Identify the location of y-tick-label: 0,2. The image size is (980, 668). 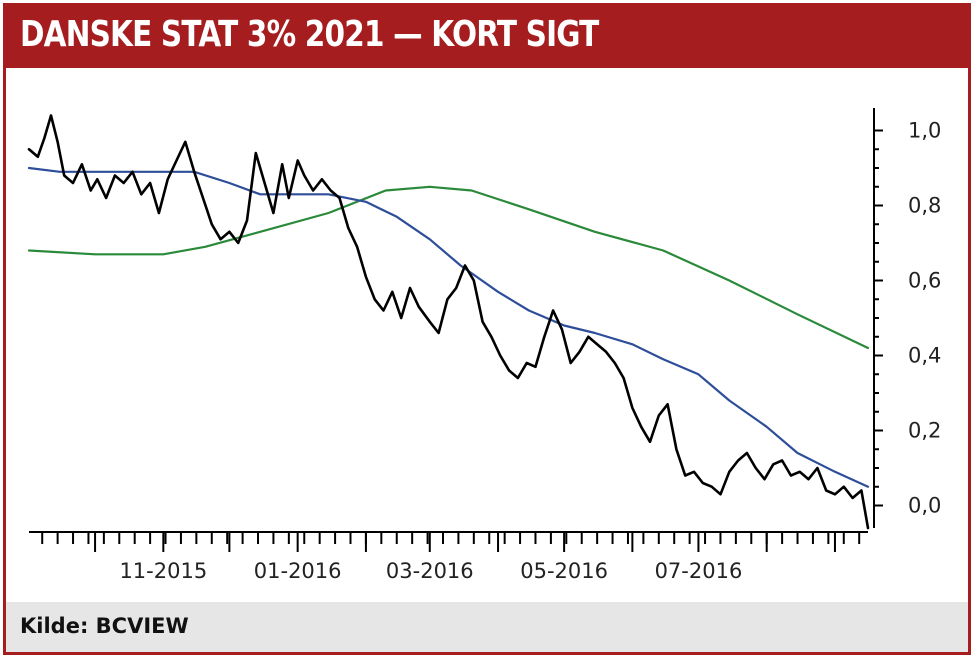
(924, 431).